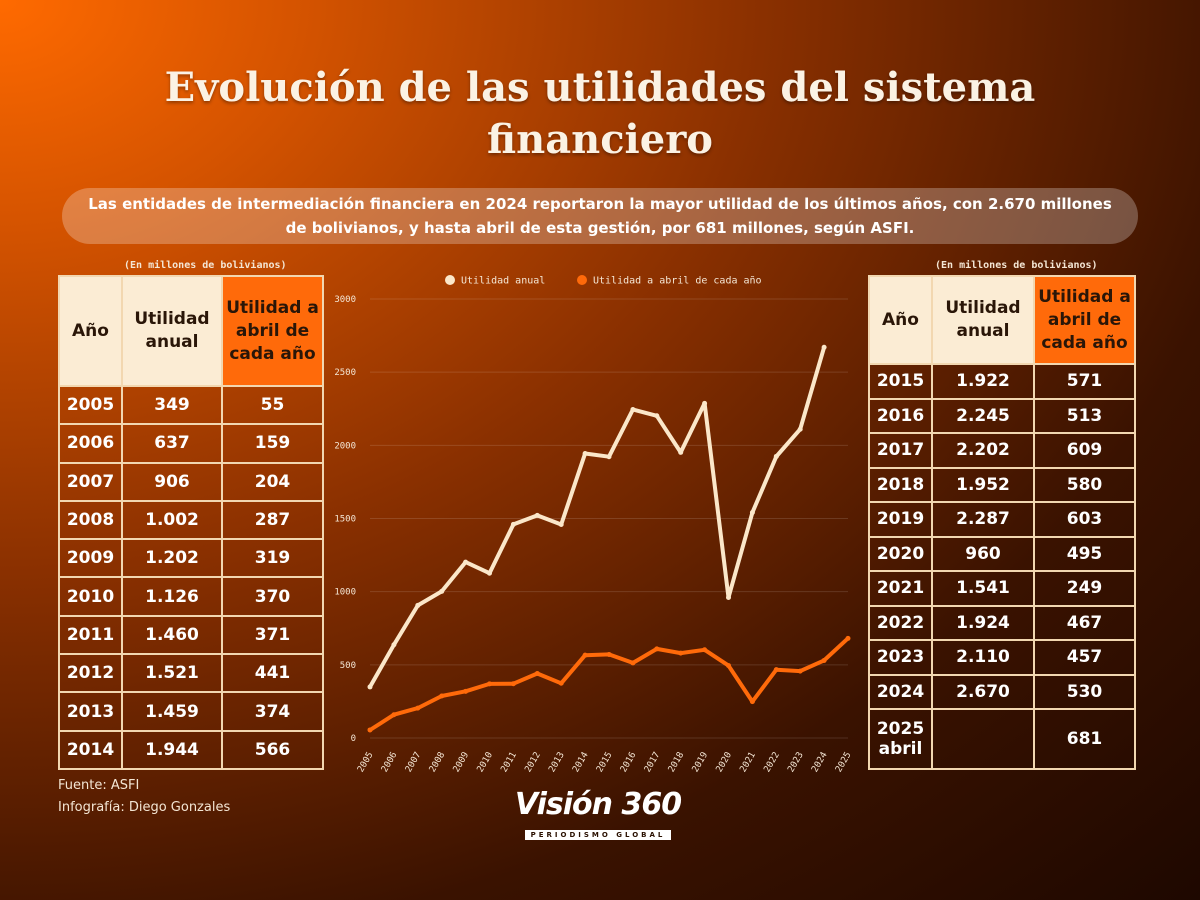 The image size is (1200, 900). Describe the element at coordinates (345, 446) in the screenshot. I see `y-tick-label: 2000` at that location.